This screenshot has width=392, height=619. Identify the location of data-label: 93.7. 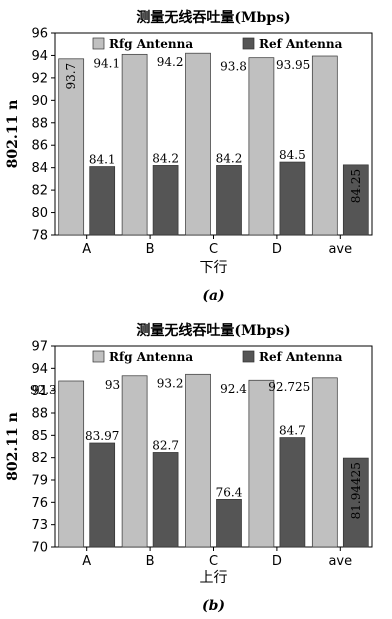
(71, 76).